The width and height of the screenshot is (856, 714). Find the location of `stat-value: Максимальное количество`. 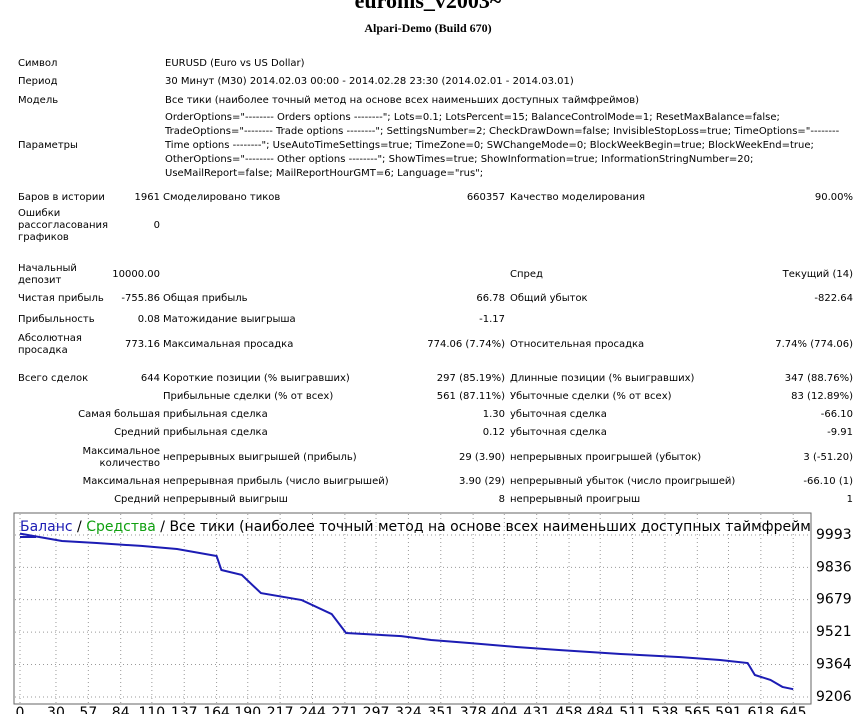

stat-value: Максимальное количество is located at coordinates (121, 457).